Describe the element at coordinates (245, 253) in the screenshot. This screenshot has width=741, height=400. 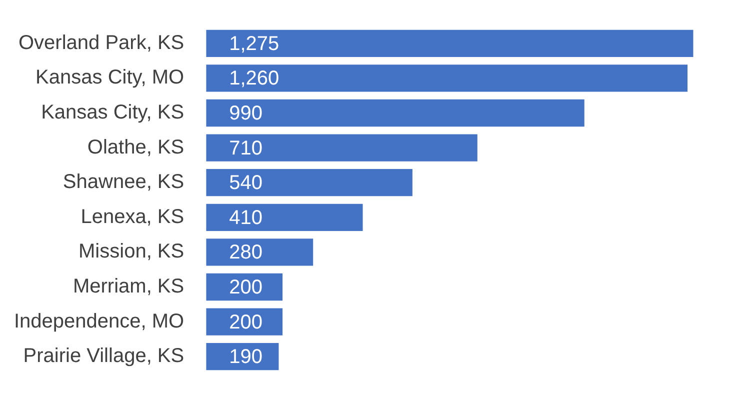
I see `data-label: 280` at that location.